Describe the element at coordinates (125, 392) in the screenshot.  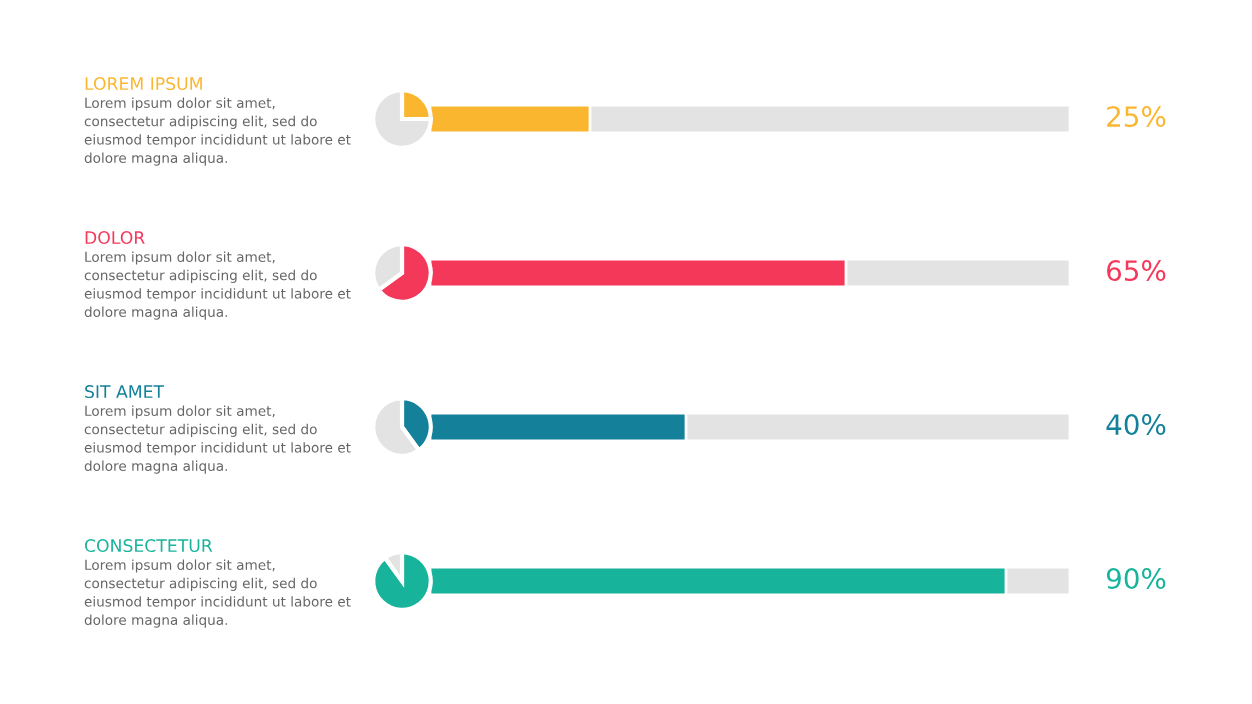
I see `y-tick-label: SIT AMET` at that location.